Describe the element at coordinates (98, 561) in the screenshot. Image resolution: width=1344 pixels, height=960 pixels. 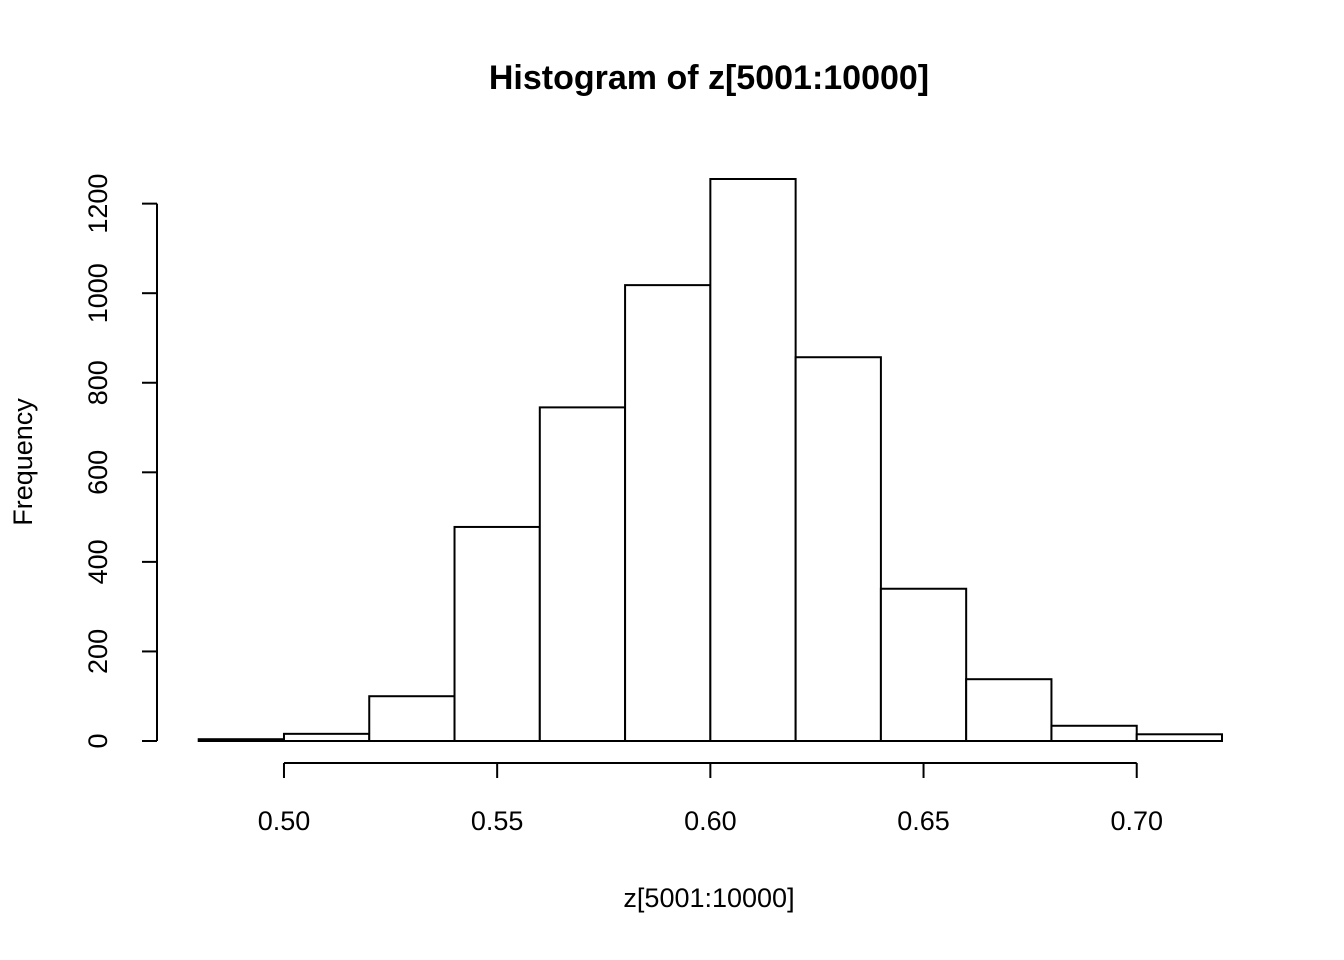
I see `y-tick-label: 400` at that location.